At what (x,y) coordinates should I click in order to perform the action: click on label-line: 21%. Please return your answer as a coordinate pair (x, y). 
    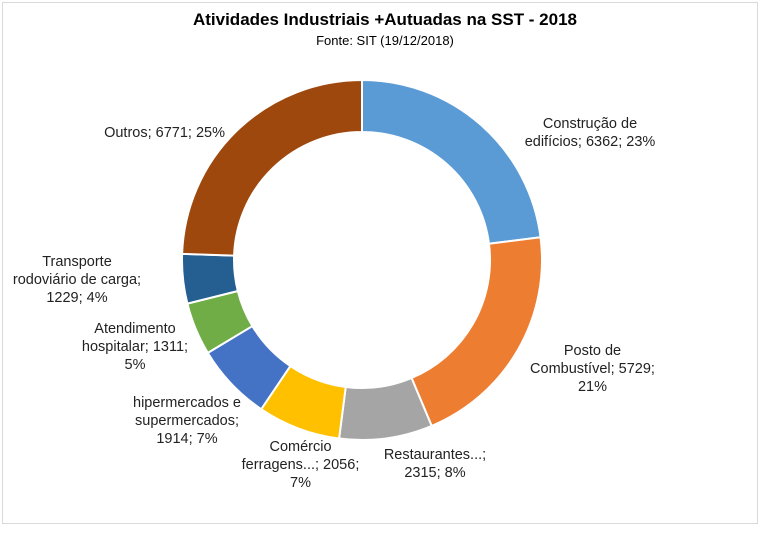
    Looking at the image, I should click on (592, 387).